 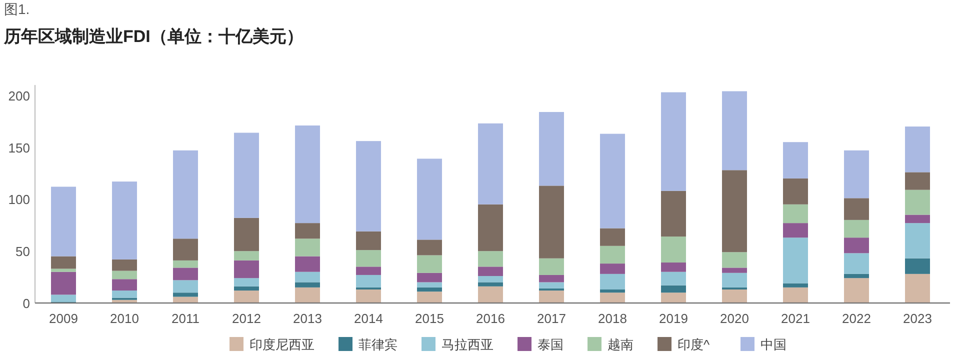 I want to click on y-tick-label: 50, so click(x=23, y=252).